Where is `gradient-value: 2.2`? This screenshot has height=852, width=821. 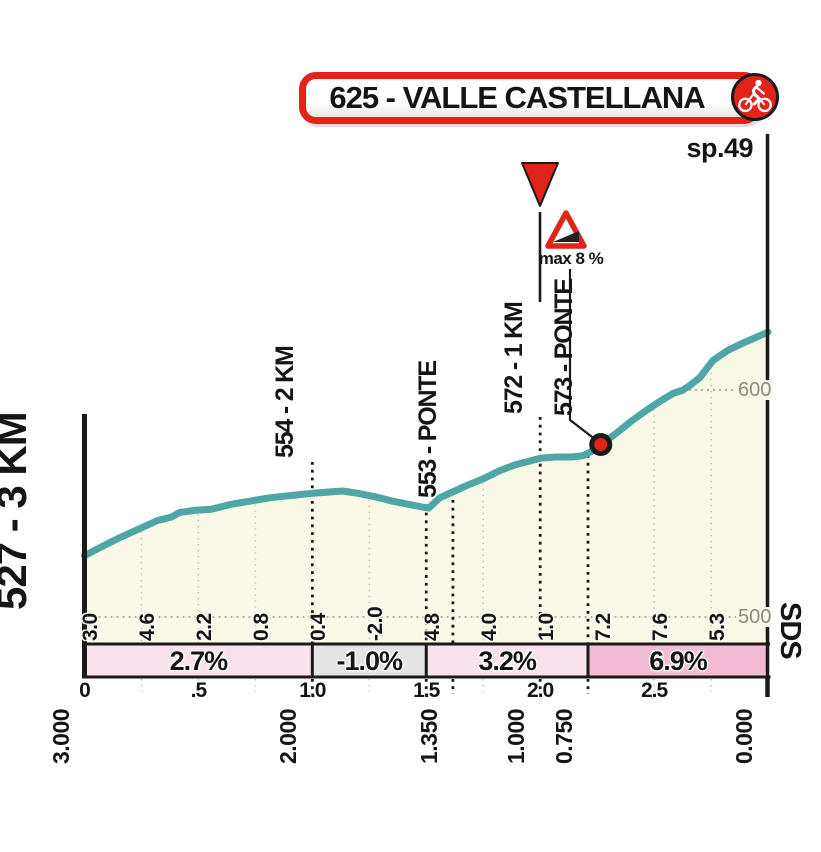
gradient-value: 2.2 is located at coordinates (204, 627).